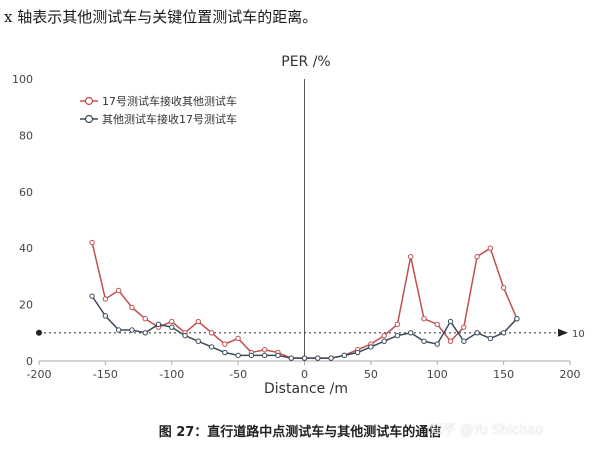  Describe the element at coordinates (39, 374) in the screenshot. I see `x-tick-label: -200` at that location.